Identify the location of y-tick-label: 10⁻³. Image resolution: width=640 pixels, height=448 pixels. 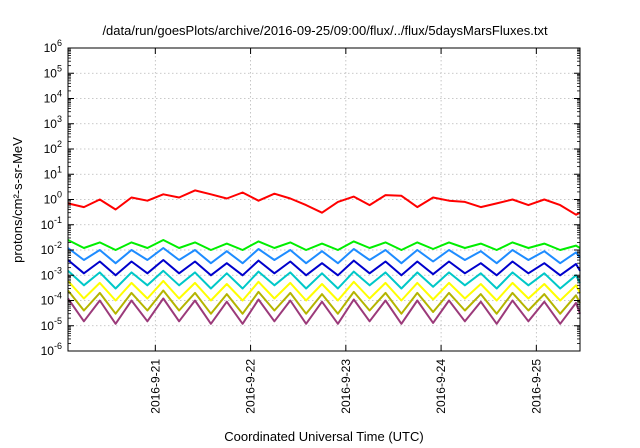
(51, 273).